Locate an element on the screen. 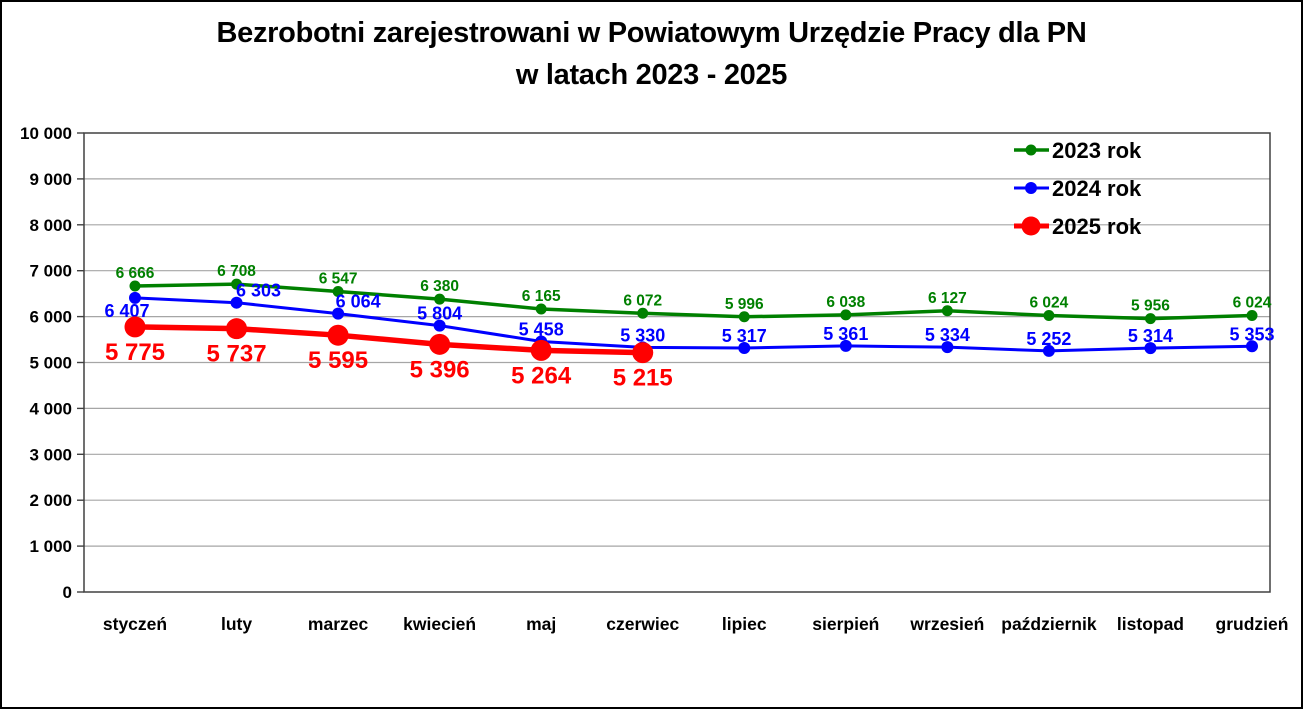 Image resolution: width=1303 pixels, height=709 pixels. legend-item: 2024 rok is located at coordinates (1078, 188).